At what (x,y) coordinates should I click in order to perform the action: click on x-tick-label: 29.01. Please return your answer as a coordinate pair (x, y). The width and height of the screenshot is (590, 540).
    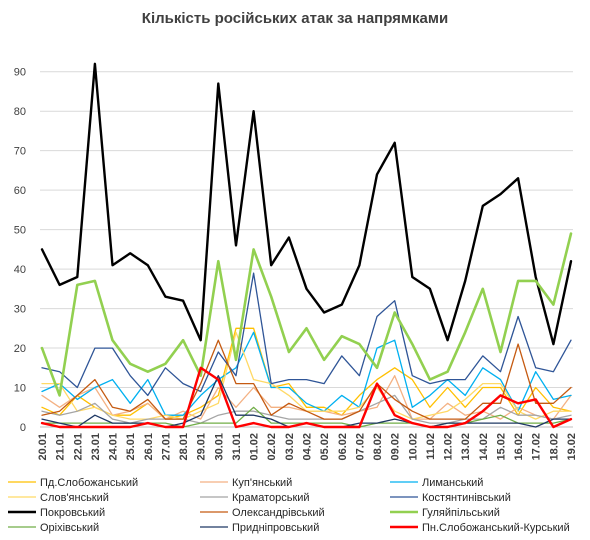
    Looking at the image, I should click on (202, 447).